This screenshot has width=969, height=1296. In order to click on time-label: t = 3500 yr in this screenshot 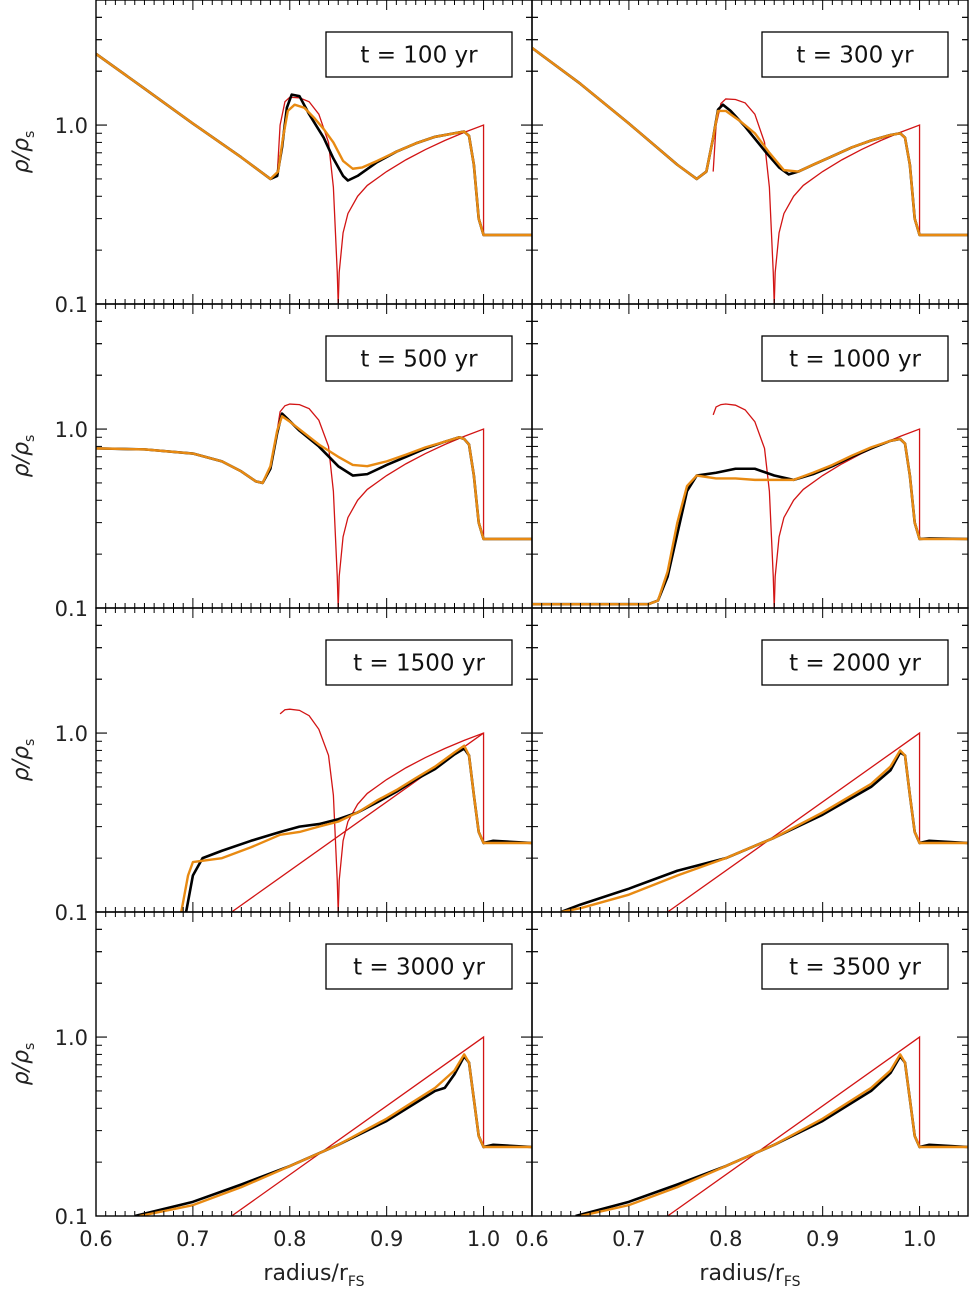, I will do `click(855, 968)`.